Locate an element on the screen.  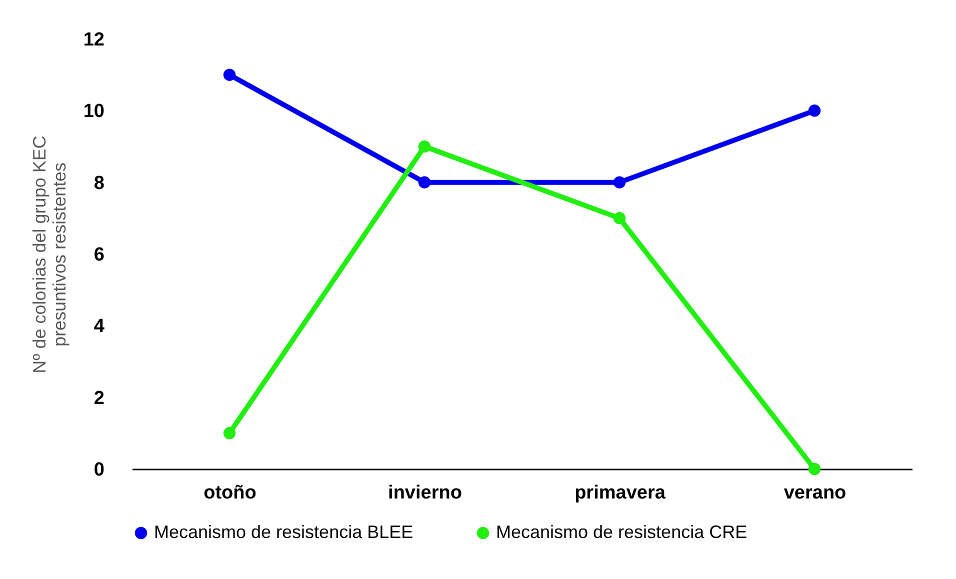
x-tick-label: verano is located at coordinates (815, 493).